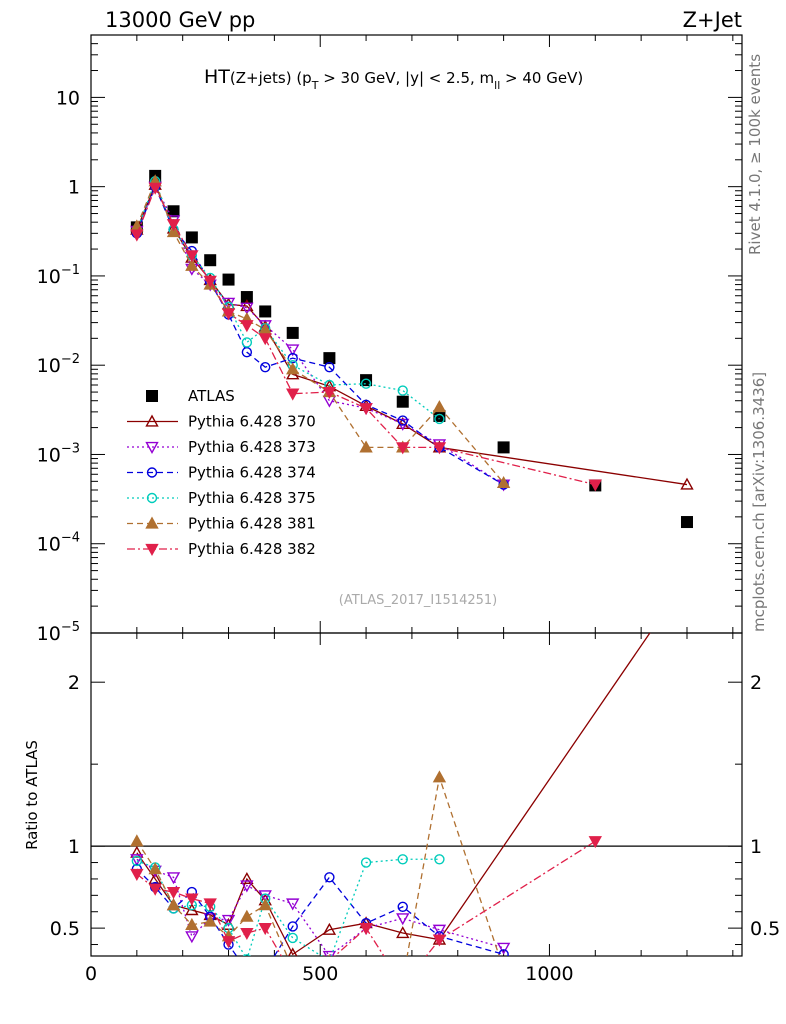 The width and height of the screenshot is (786, 1024). I want to click on ratio-axis-label: Ratio to ATLAS, so click(32, 795).